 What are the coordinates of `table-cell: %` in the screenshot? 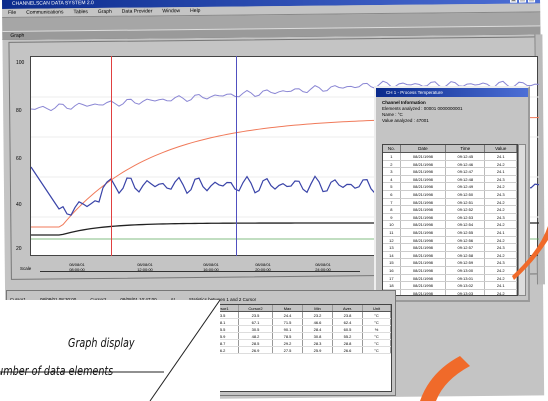 It's located at (377, 329).